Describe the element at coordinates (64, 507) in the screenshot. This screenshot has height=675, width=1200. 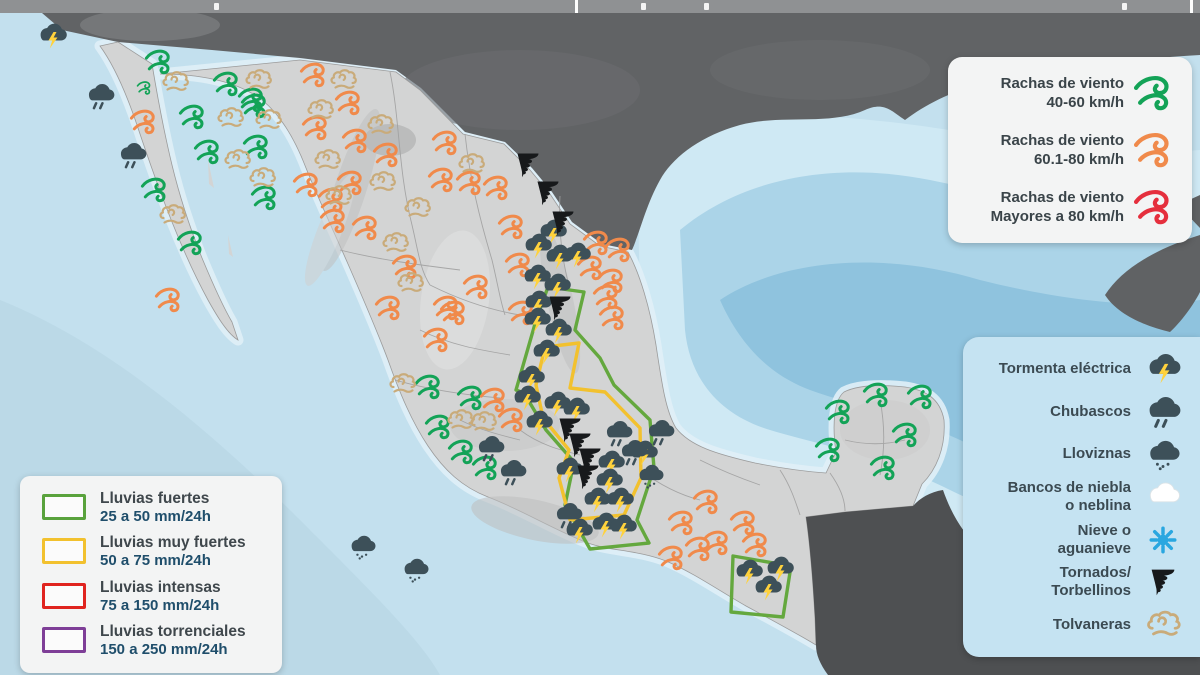
I see `green-zone-swatch` at that location.